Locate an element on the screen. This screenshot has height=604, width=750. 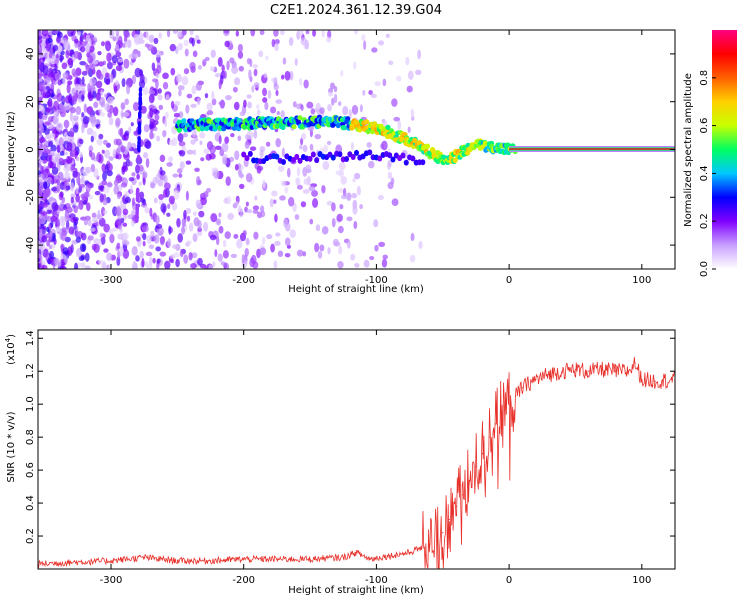
y-tick-label: 1.2 is located at coordinates (30, 371).